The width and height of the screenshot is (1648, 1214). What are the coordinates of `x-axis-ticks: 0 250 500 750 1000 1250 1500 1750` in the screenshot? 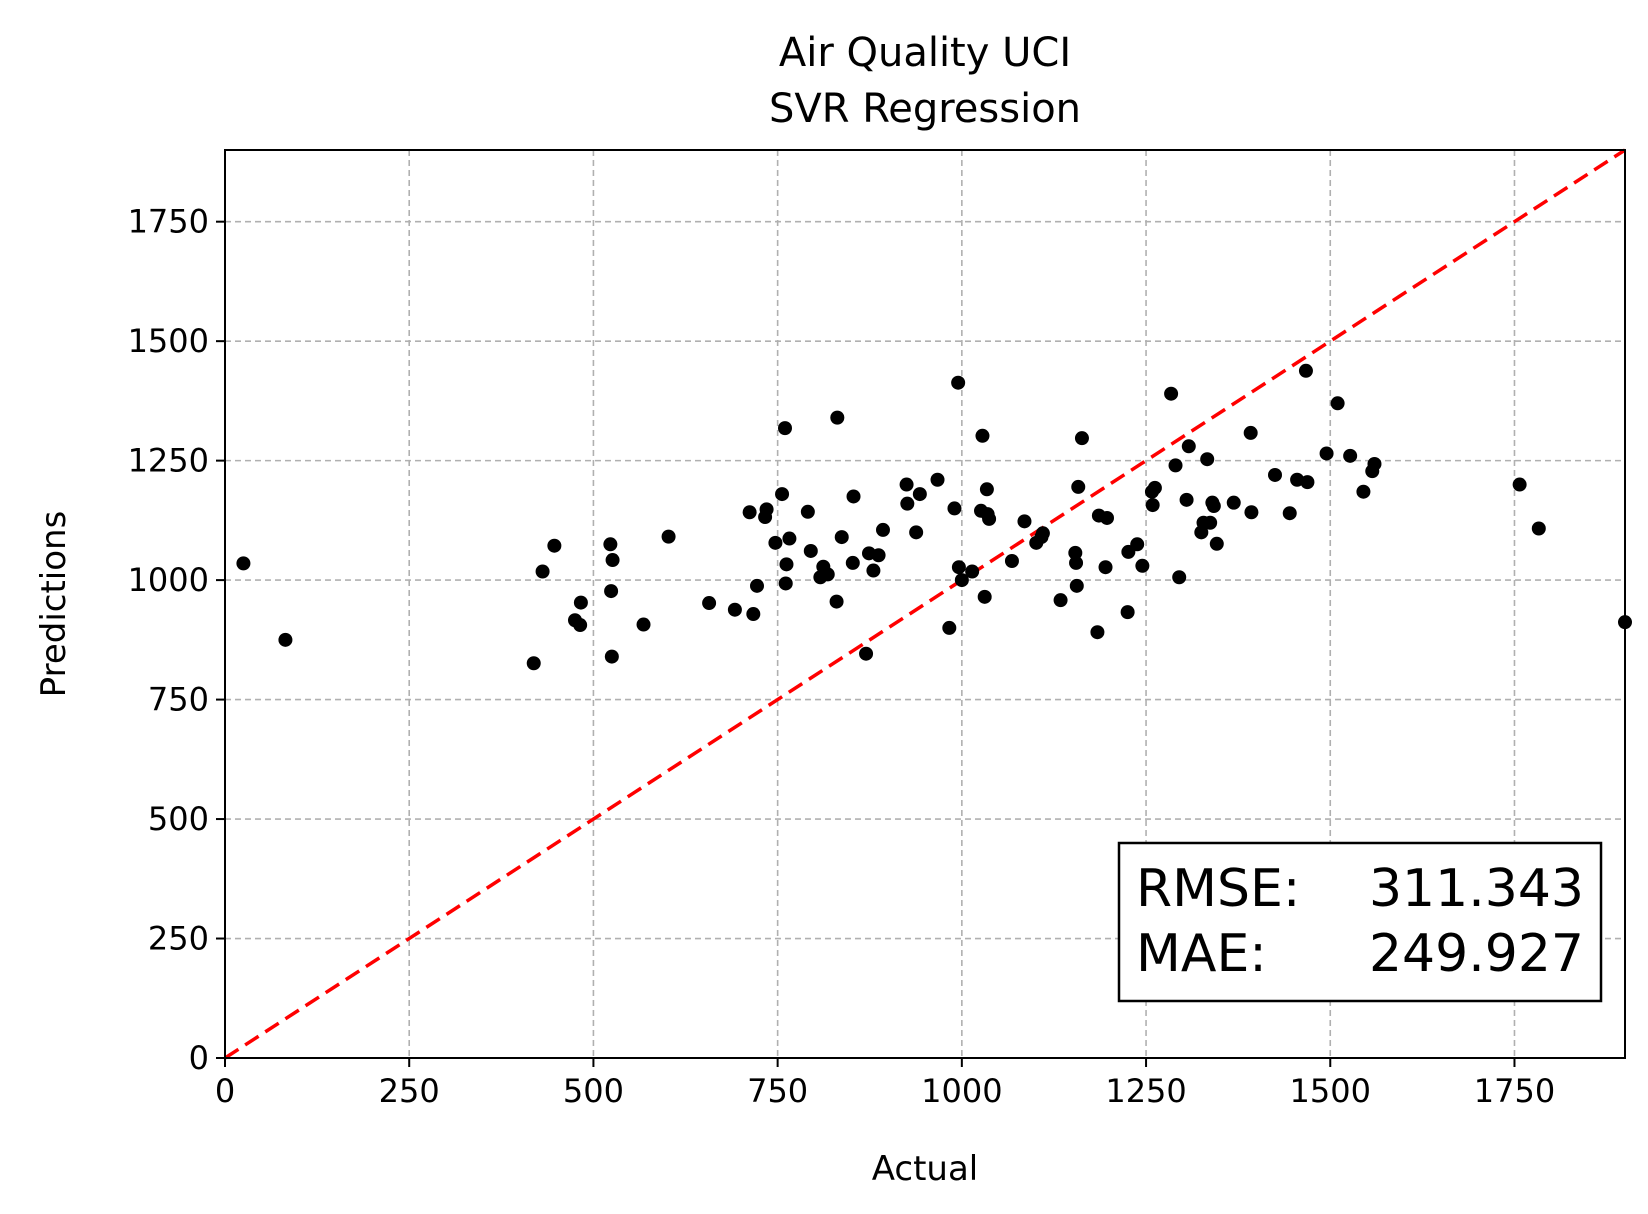 It's located at (885, 1084).